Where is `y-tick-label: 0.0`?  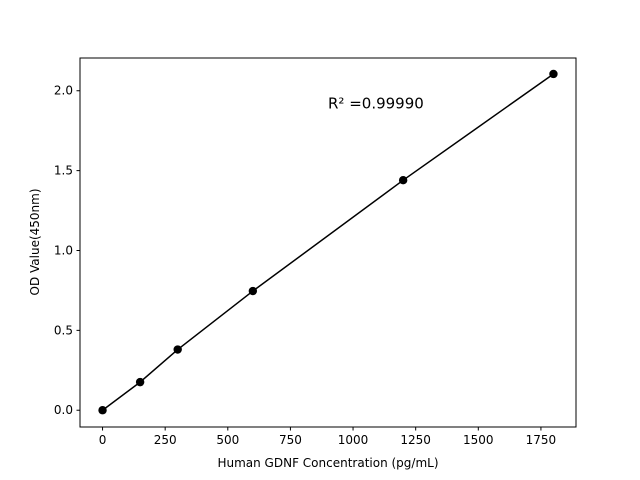
y-tick-label: 0.0 is located at coordinates (63, 410).